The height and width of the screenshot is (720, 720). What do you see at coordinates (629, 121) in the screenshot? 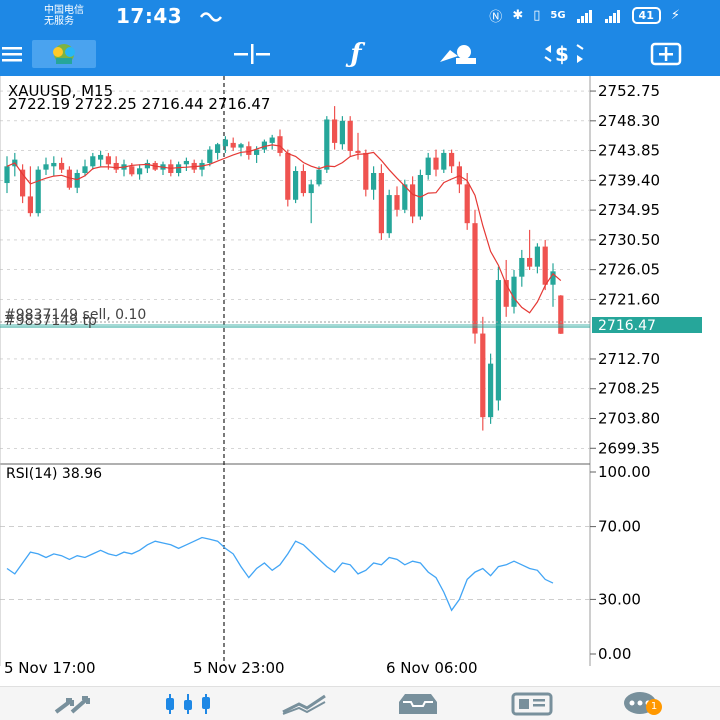
I see `price-tick-label: 2748.30` at bounding box center [629, 121].